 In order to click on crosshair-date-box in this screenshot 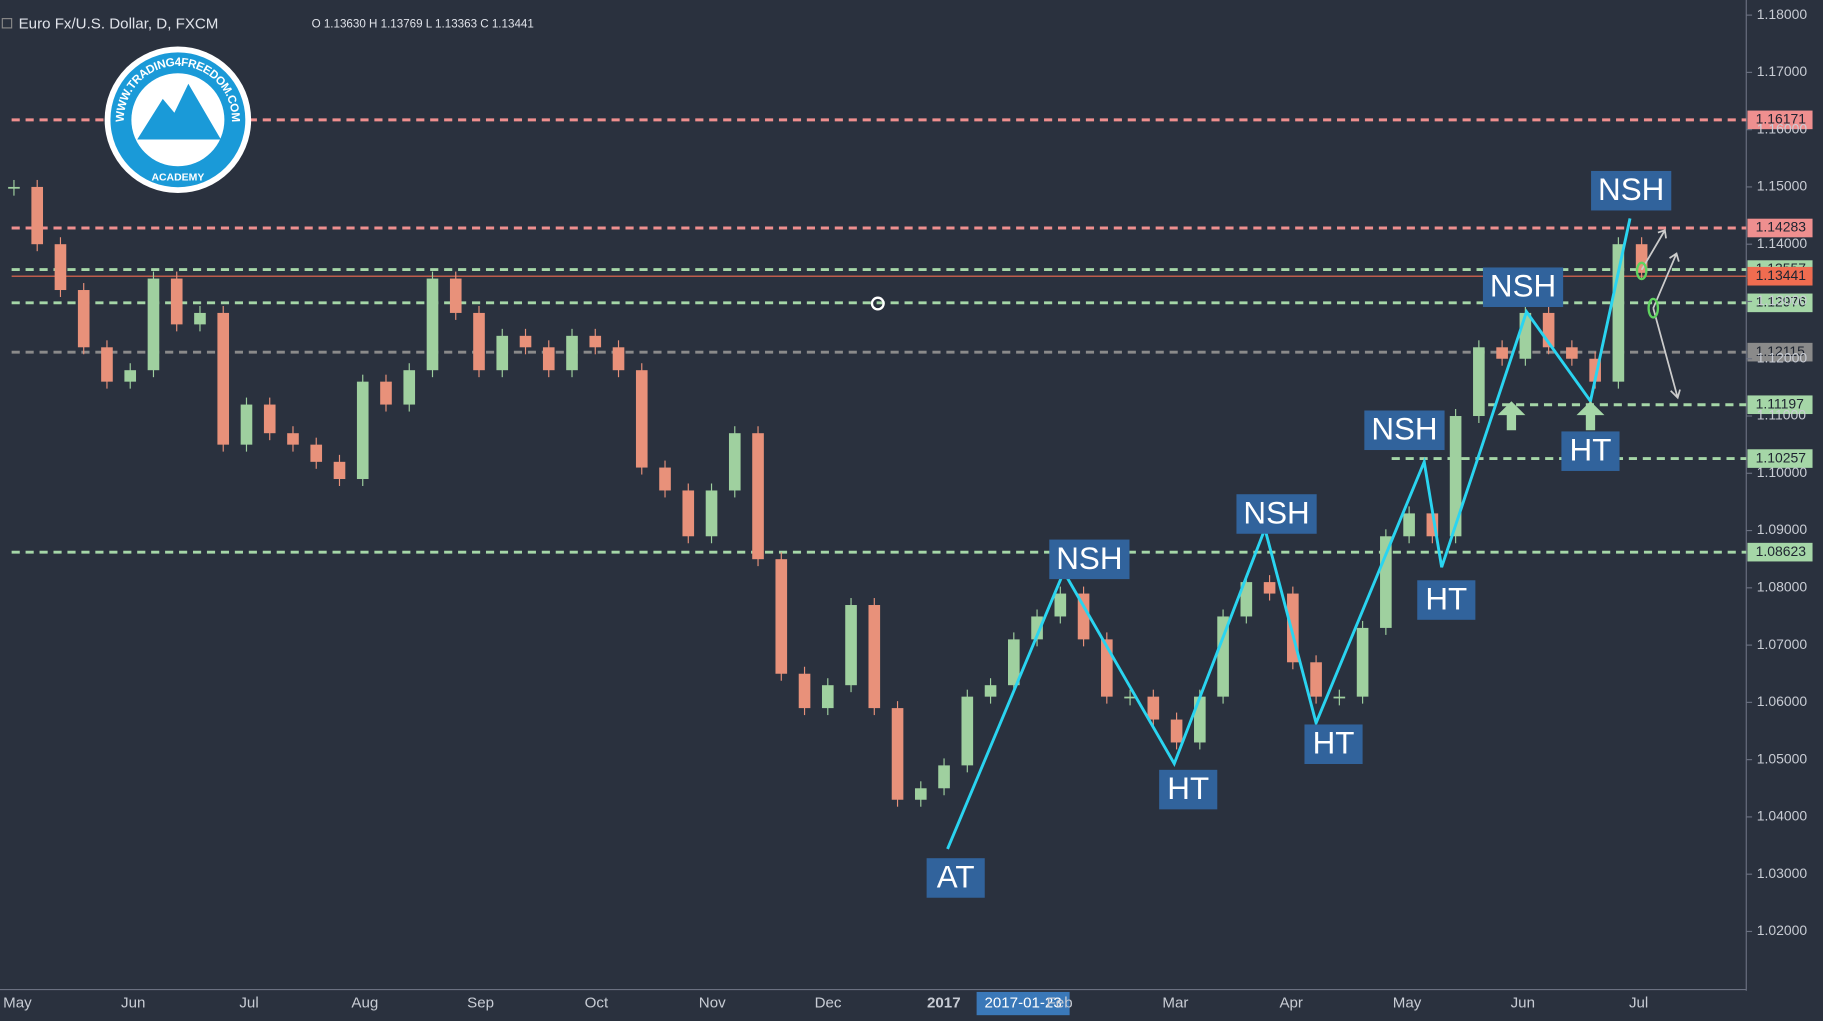, I will do `click(1023, 1003)`.